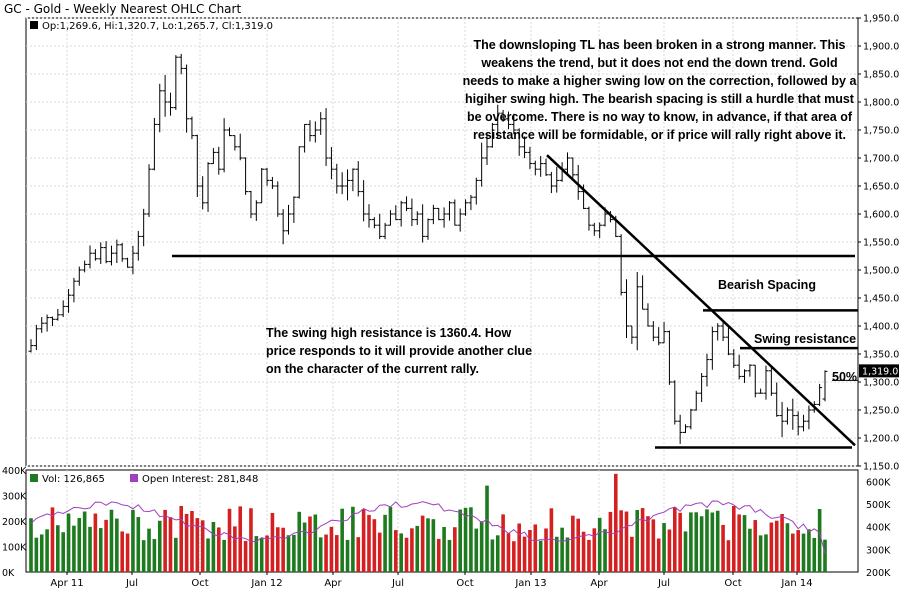  What do you see at coordinates (123, 9) in the screenshot?
I see `chart-title: GC - Gold - Weekly Nearest OHLC Chart` at bounding box center [123, 9].